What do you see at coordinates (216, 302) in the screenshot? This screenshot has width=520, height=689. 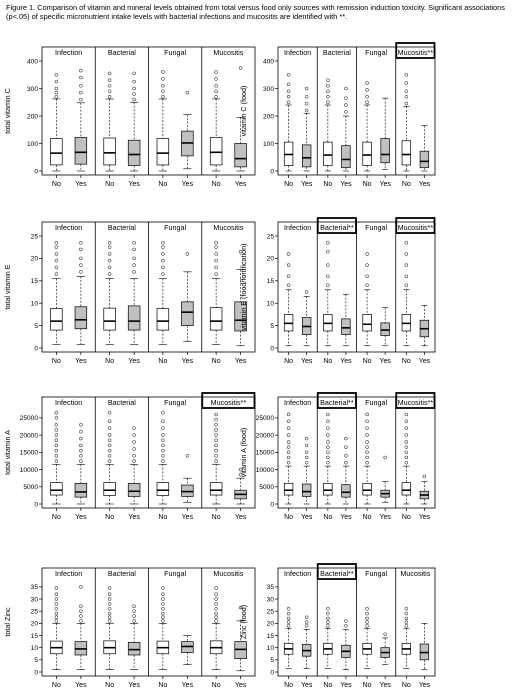 I see `box-mucositis-no: No` at bounding box center [216, 302].